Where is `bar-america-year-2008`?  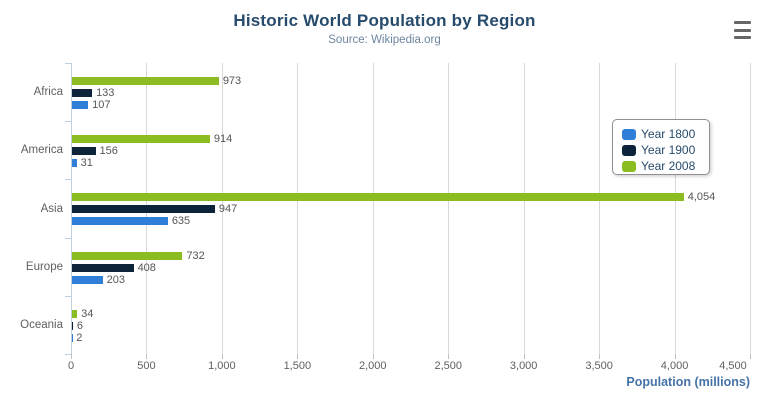
bar-america-year-2008 is located at coordinates (141, 139).